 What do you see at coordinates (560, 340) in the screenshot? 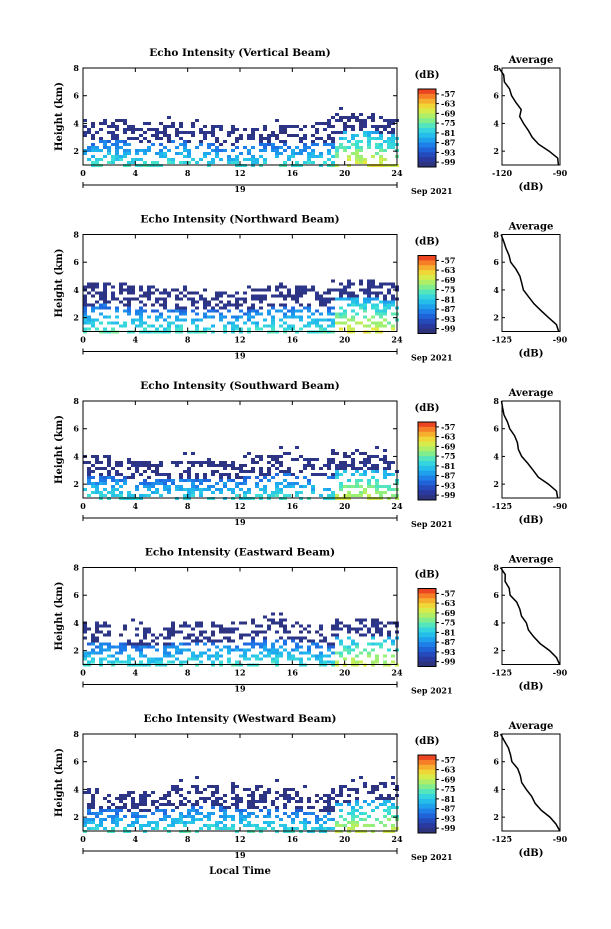
I see `average-x-tick-label: -90` at bounding box center [560, 340].